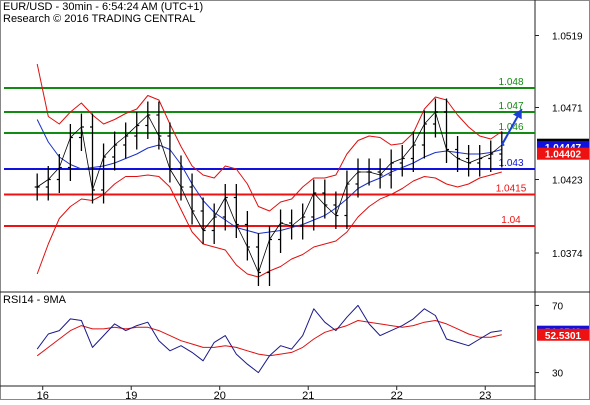 Image resolution: width=590 pixels, height=405 pixels. What do you see at coordinates (517, 114) in the screenshot?
I see `forecast-arrow-head` at bounding box center [517, 114].